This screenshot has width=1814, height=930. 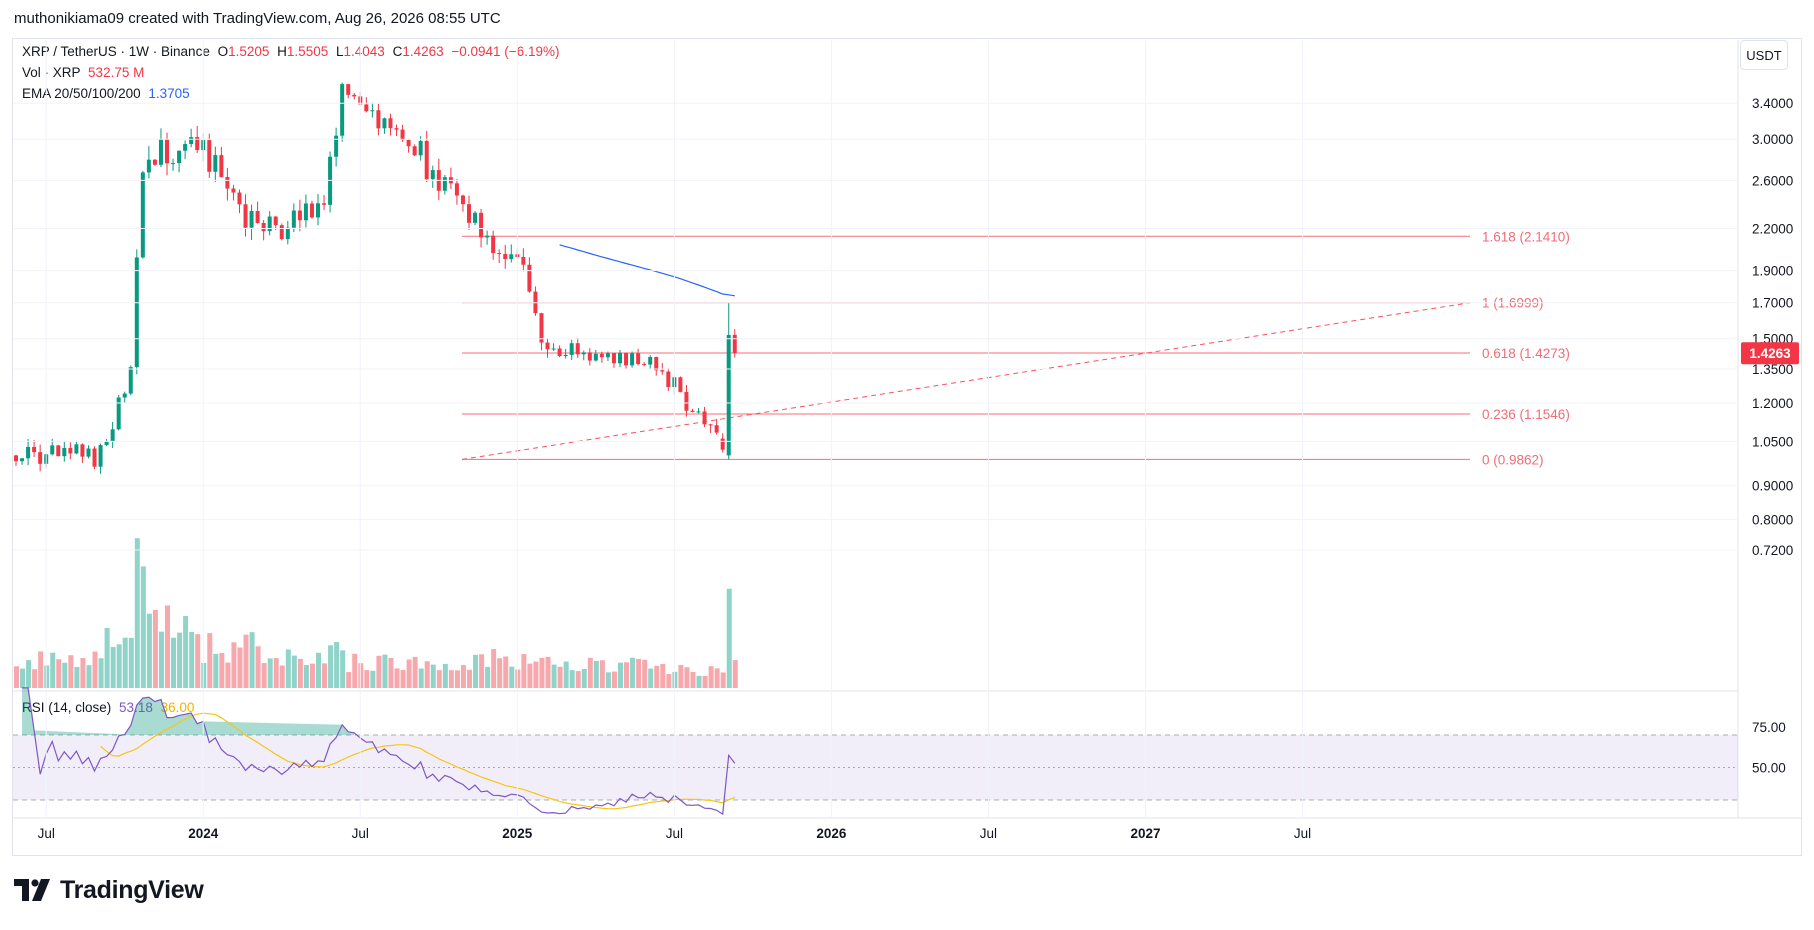 What do you see at coordinates (169, 93) in the screenshot?
I see `ema-value: 1.3705` at bounding box center [169, 93].